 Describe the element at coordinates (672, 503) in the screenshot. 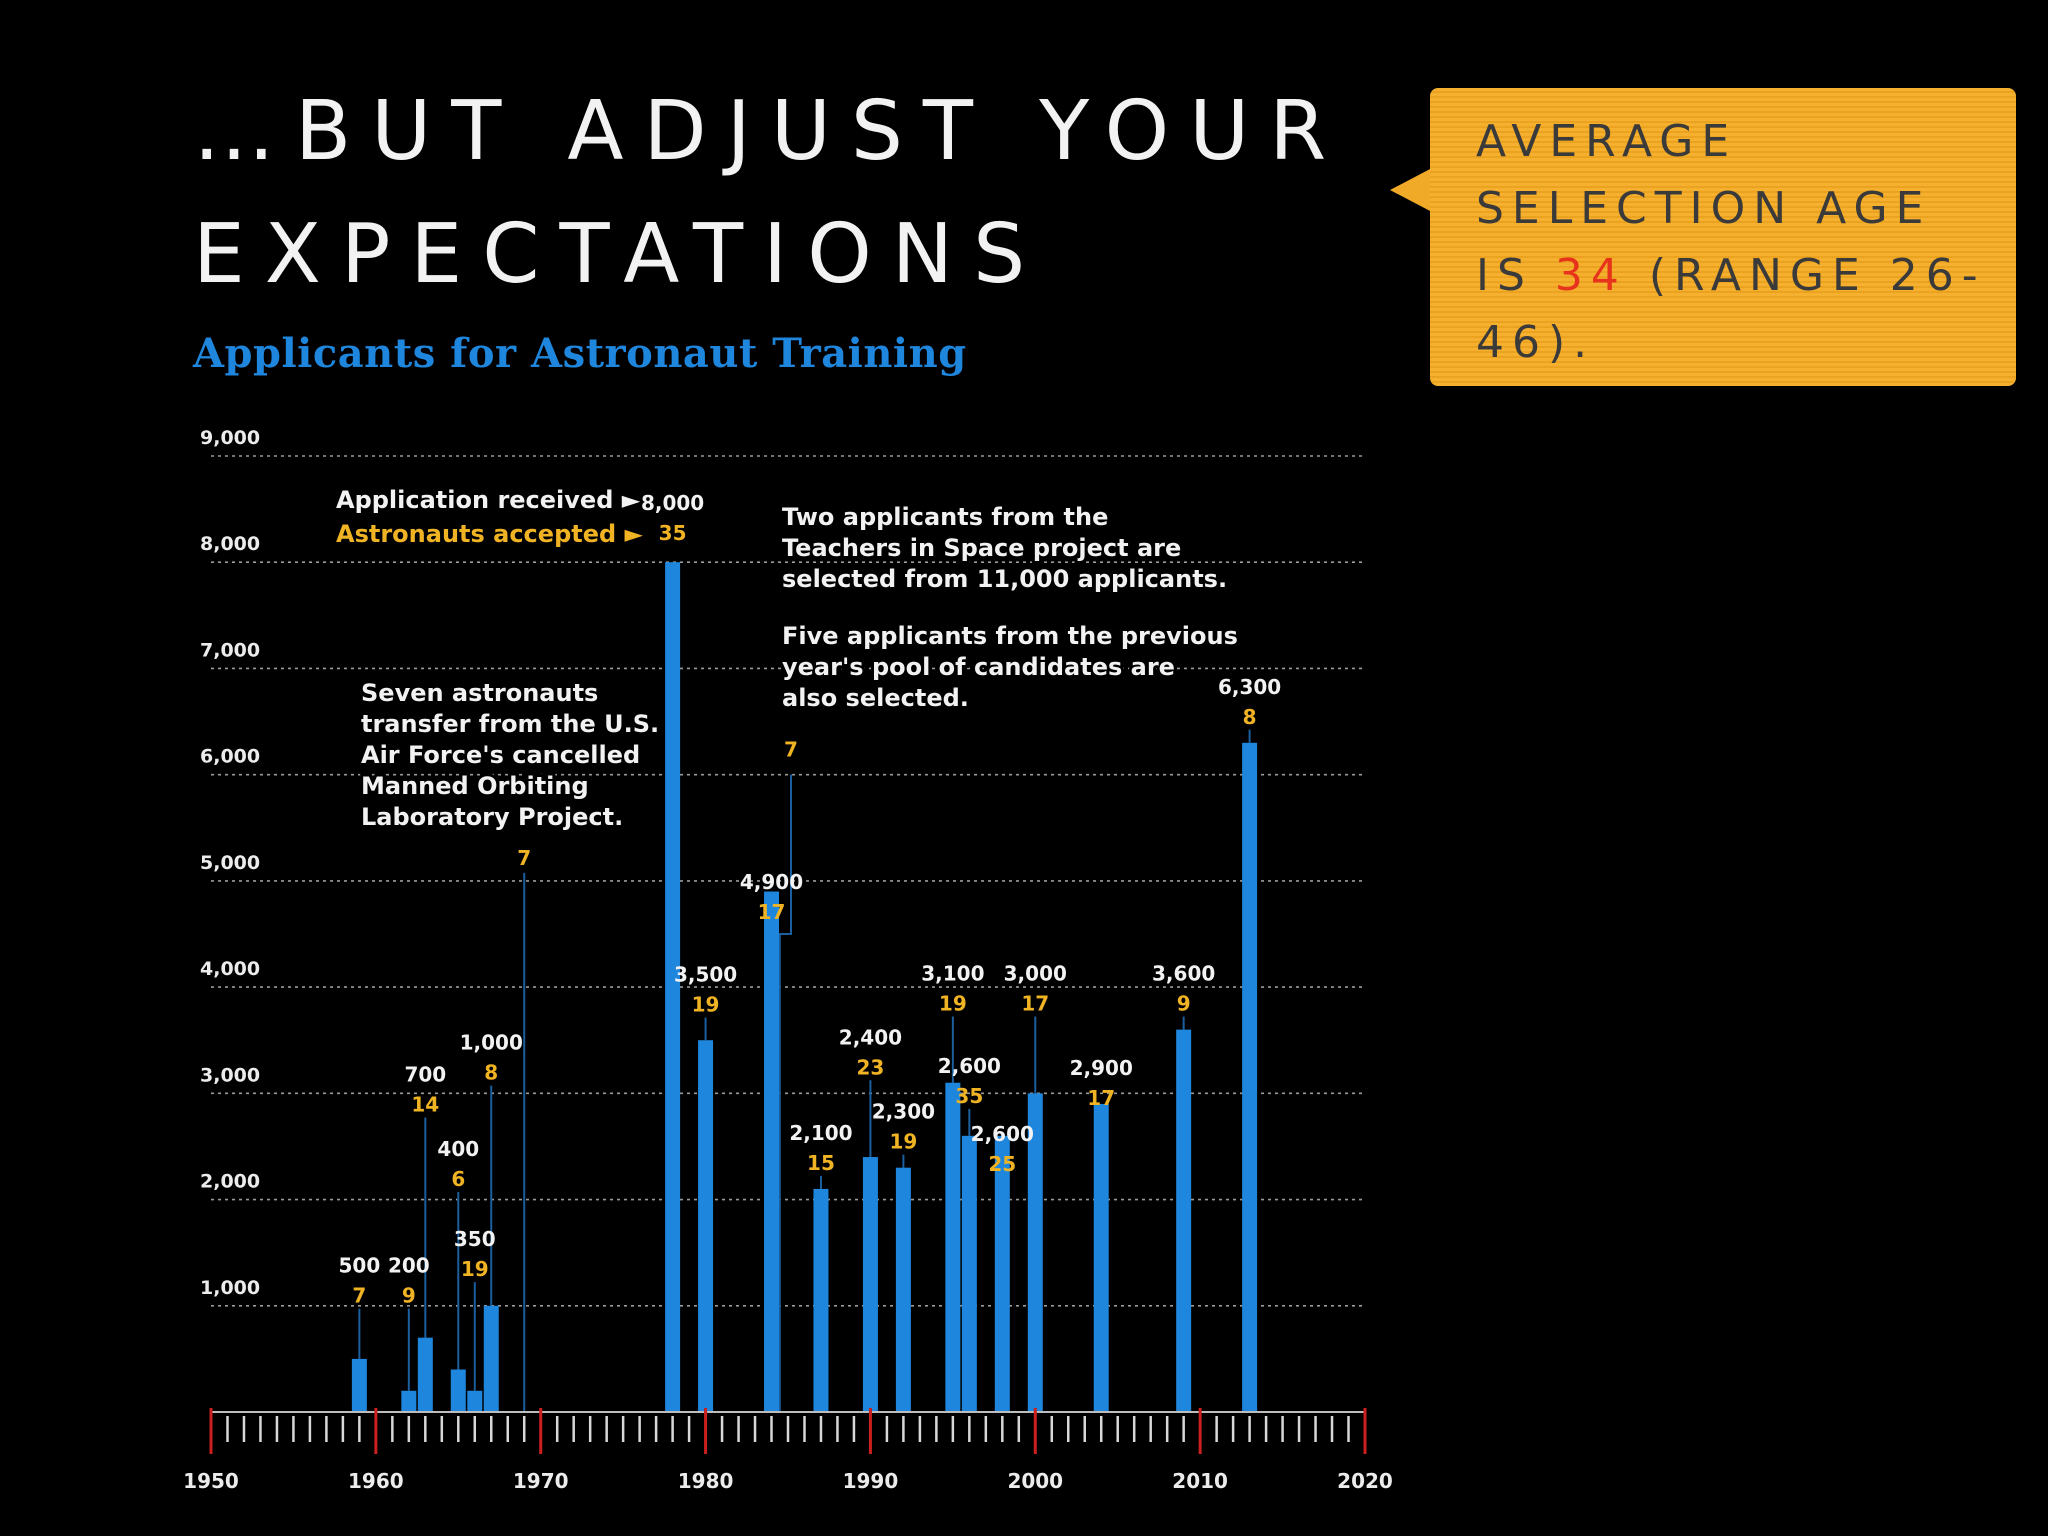

I see `applications-label-1978: 8,000` at that location.